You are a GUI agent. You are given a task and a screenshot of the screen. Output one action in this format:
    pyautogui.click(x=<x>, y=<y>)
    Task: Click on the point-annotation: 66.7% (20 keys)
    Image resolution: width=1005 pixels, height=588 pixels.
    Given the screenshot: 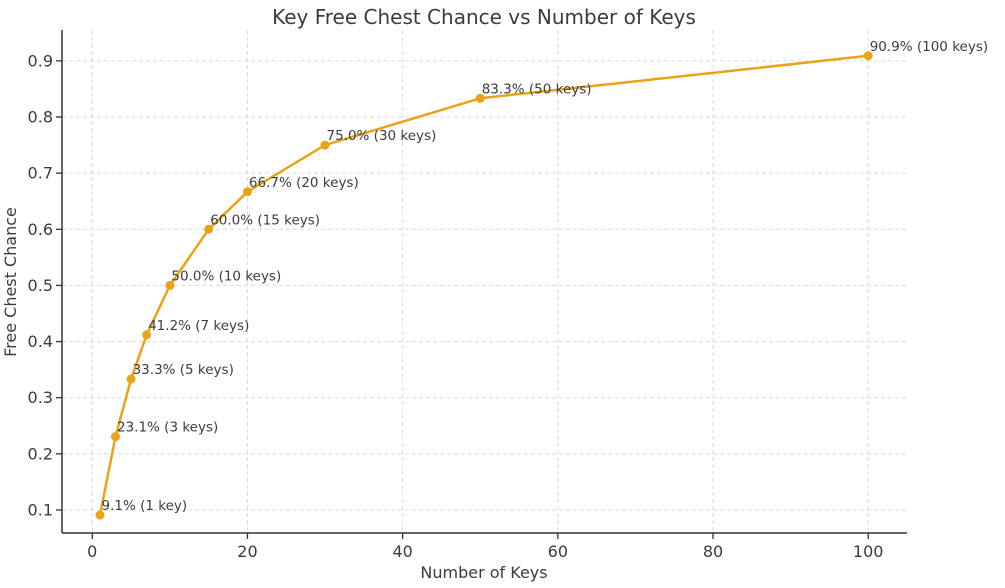 What is the action you would take?
    pyautogui.click(x=304, y=183)
    